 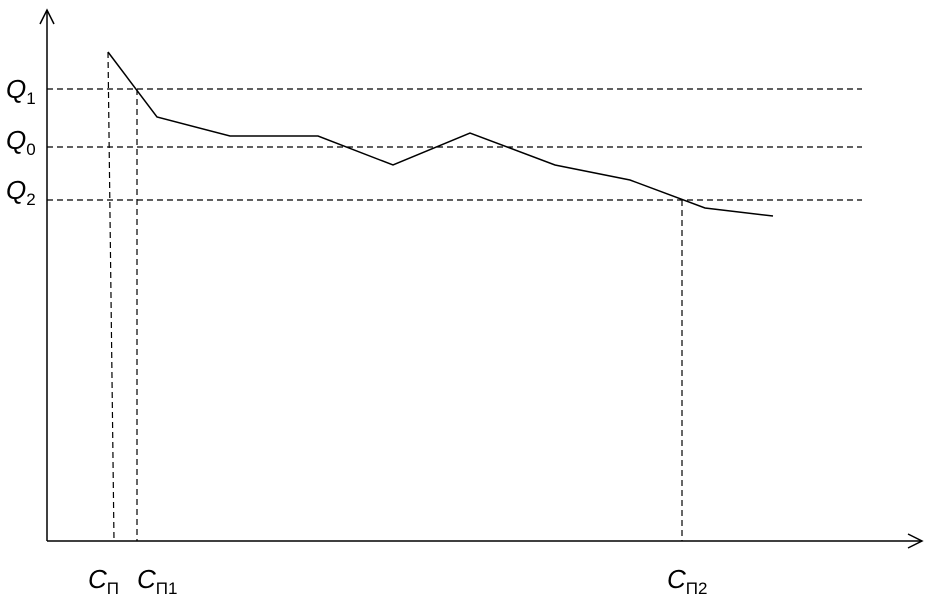 What do you see at coordinates (103, 581) in the screenshot?
I see `cp-label: CП` at bounding box center [103, 581].